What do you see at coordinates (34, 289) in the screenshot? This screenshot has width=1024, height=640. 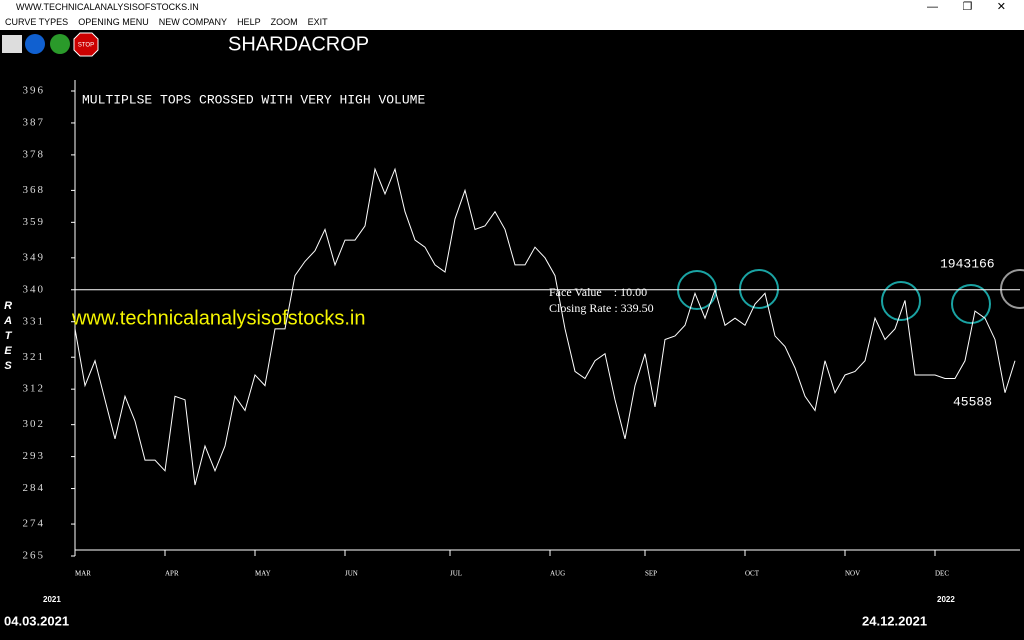 I see `y-tick-label: 340` at bounding box center [34, 289].